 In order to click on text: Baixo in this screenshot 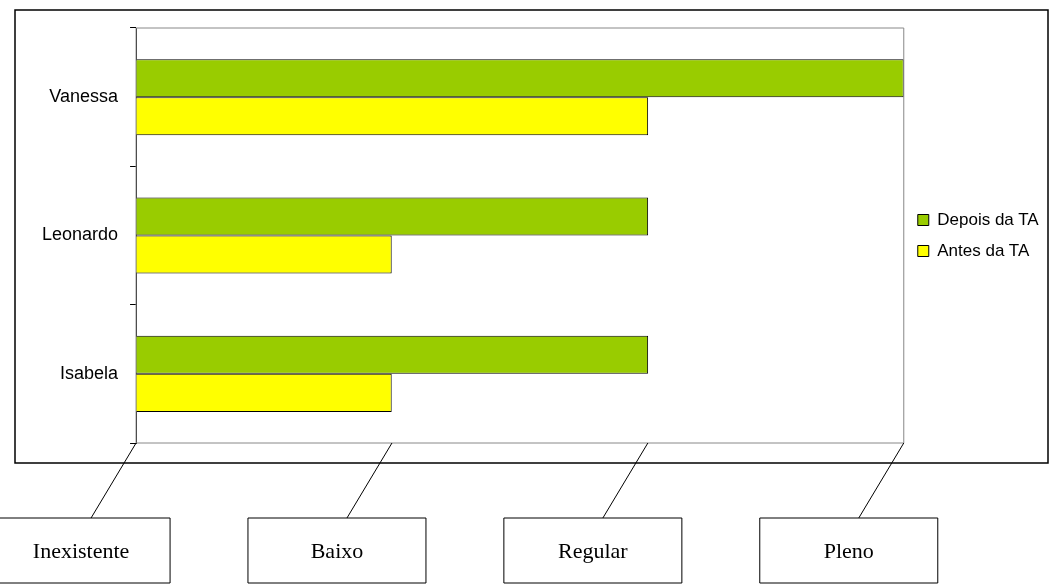, I will do `click(337, 550)`.